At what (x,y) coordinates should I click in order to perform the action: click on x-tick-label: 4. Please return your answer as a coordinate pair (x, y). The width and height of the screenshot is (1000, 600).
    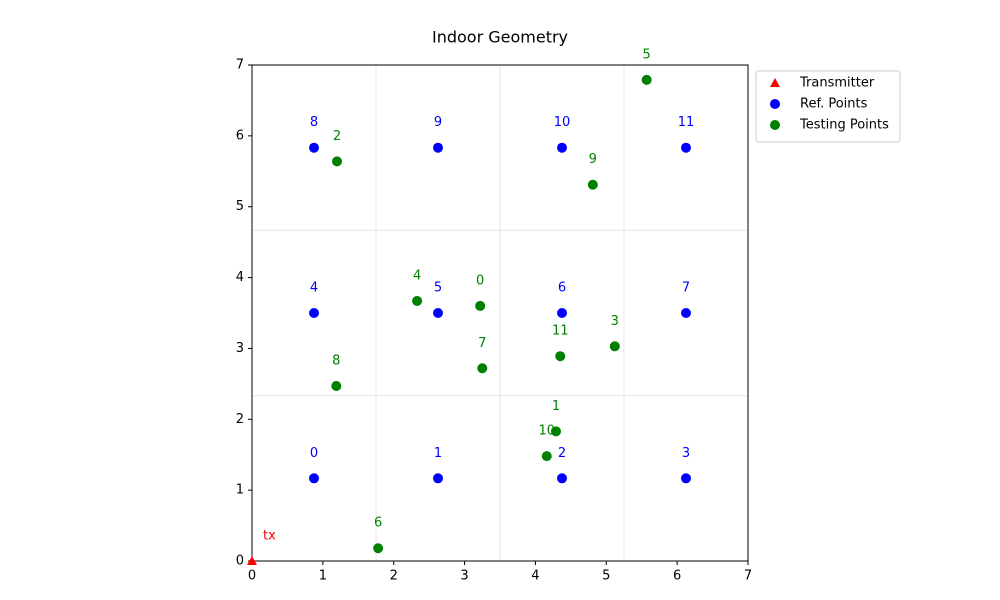
    Looking at the image, I should click on (535, 576).